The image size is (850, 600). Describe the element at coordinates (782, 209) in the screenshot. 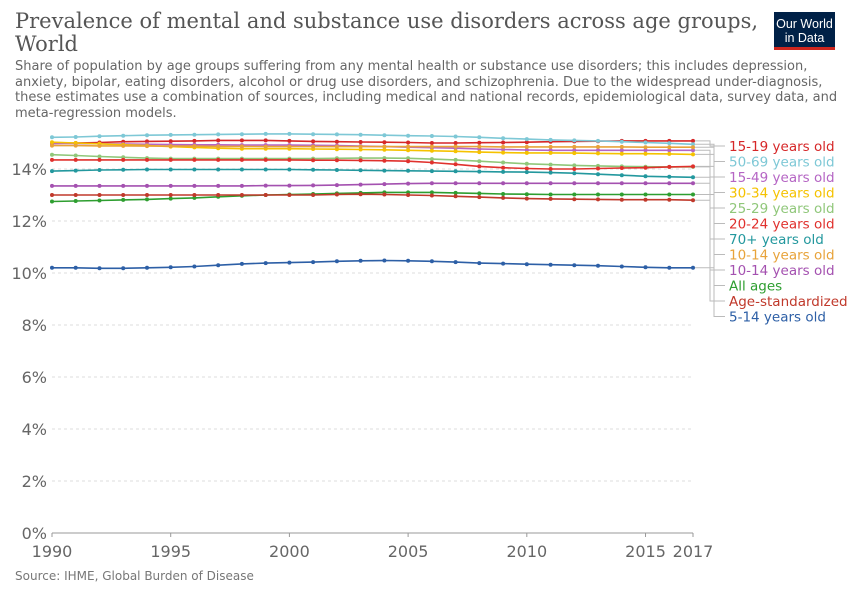

I see `legend-label: 25-29 years old` at that location.